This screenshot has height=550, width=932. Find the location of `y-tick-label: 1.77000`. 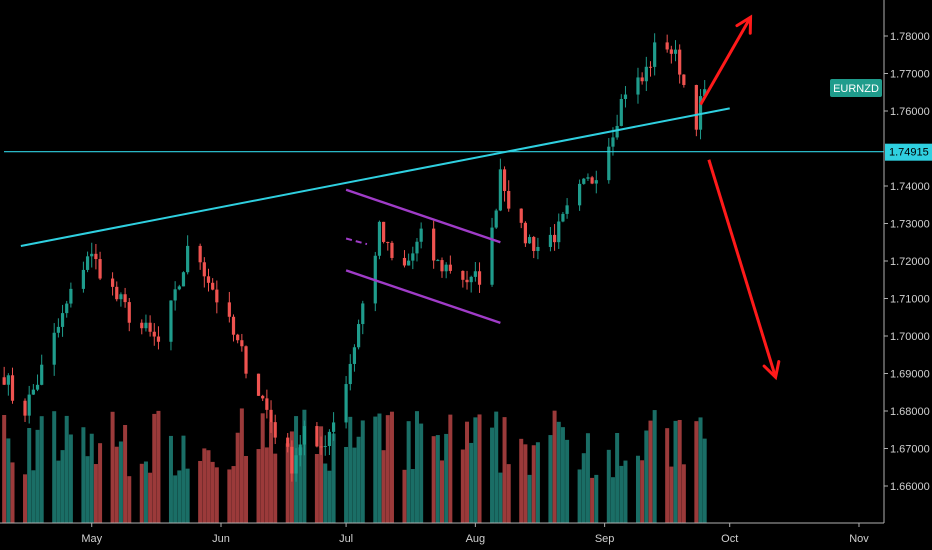

y-tick-label: 1.77000 is located at coordinates (910, 75).